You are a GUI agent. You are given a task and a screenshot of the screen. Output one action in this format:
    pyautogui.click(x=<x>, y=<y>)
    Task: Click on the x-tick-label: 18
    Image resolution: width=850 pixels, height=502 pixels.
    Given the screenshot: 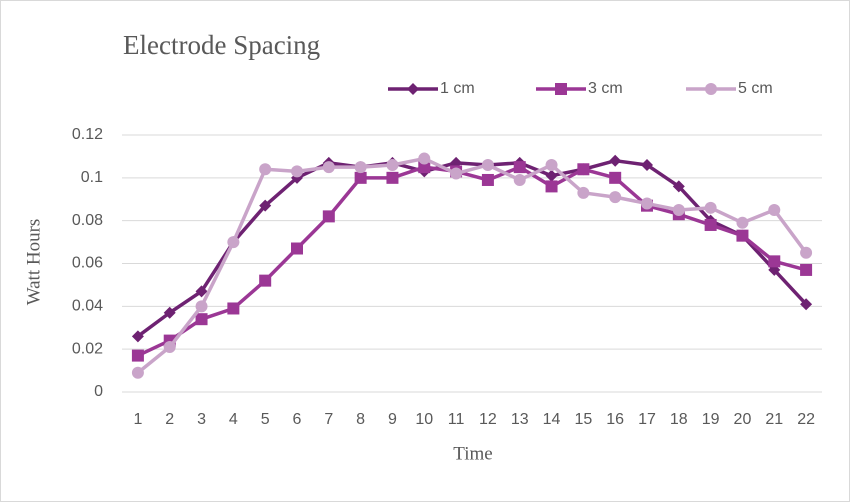 What is the action you would take?
    pyautogui.click(x=679, y=419)
    